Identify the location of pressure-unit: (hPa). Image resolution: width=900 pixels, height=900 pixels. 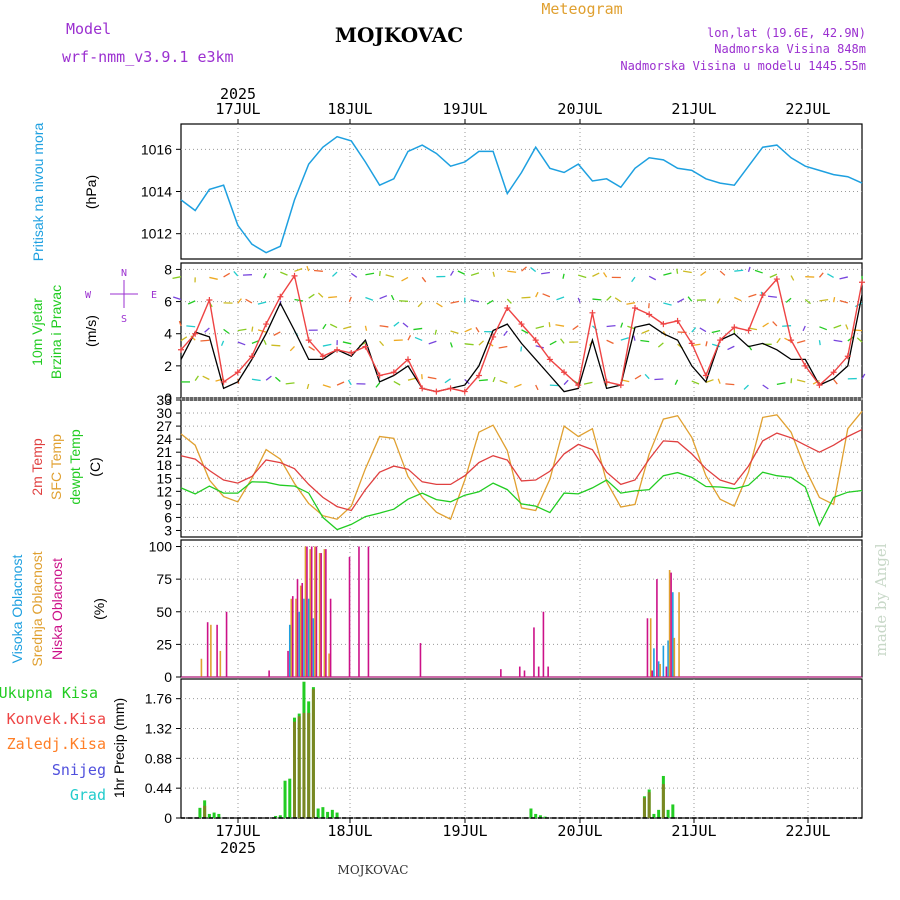
(91, 192).